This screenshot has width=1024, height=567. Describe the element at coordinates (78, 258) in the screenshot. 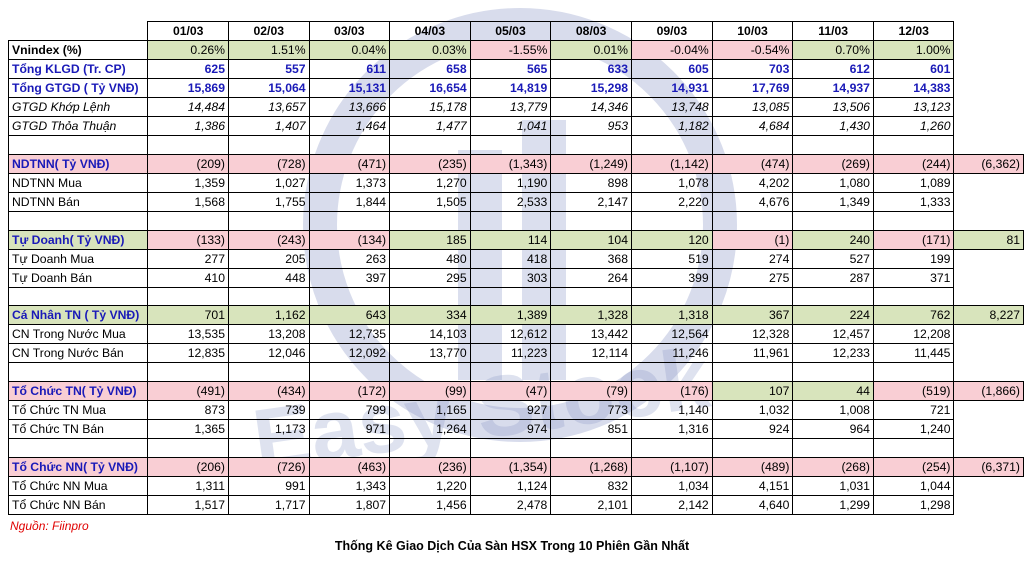

I see `row-label: Tự Doanh Mua` at that location.